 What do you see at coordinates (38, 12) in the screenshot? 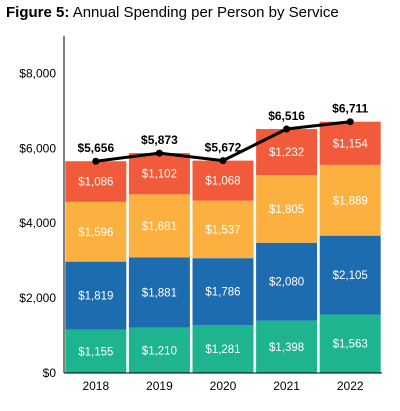
I see `figure-label: Figure 5:` at bounding box center [38, 12].